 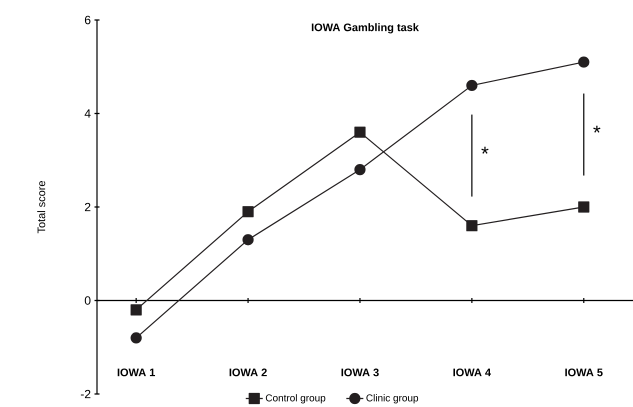 I want to click on y-tick-label: 2, so click(x=87, y=207).